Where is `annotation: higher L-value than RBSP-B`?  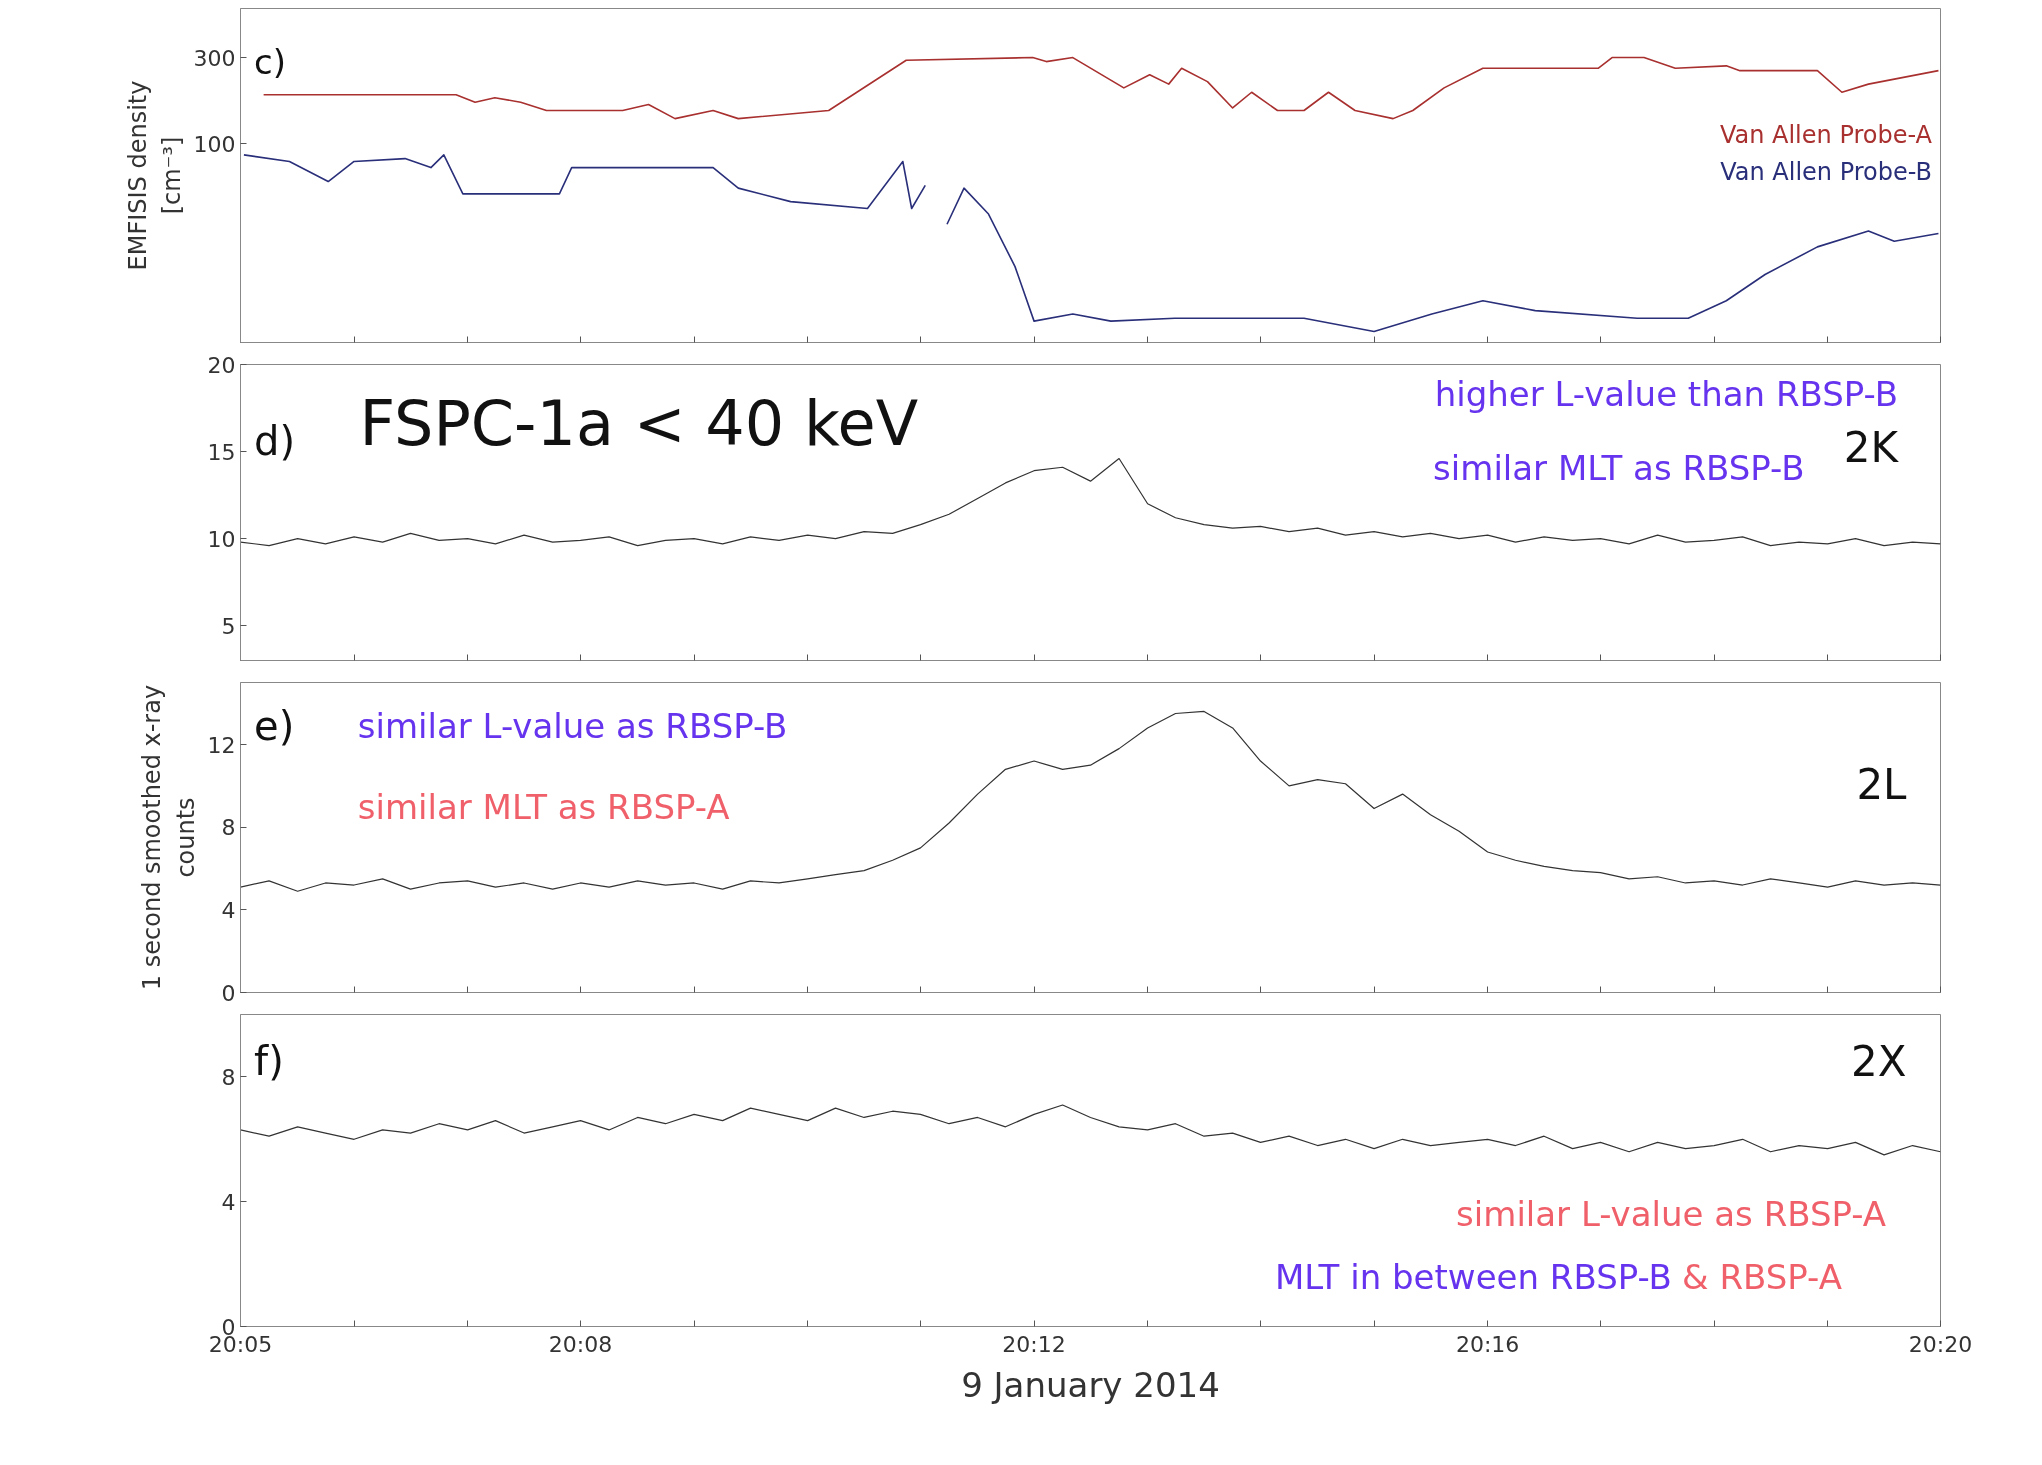
annotation: higher L-value than RBSP-B is located at coordinates (1666, 394).